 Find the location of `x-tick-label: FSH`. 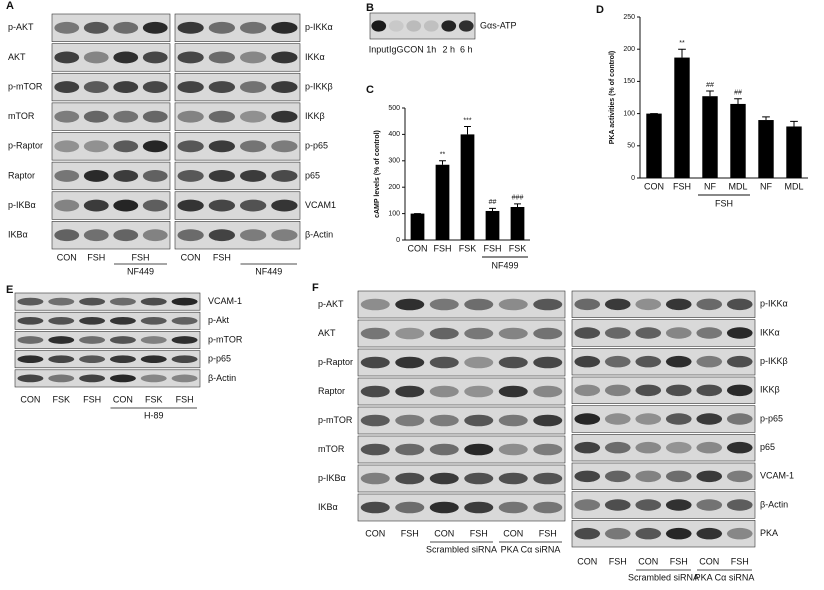

x-tick-label: FSH is located at coordinates (493, 248).